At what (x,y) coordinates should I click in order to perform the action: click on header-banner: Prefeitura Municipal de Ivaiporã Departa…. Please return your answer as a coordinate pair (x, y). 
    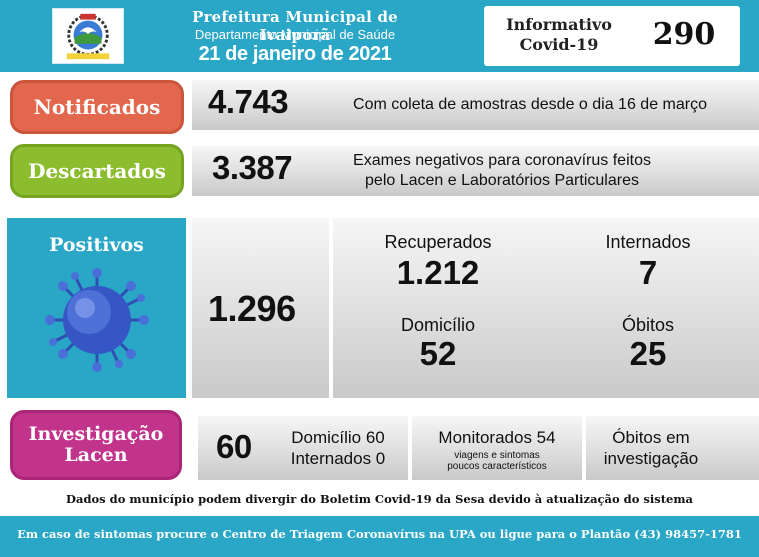
    Looking at the image, I should click on (379, 36).